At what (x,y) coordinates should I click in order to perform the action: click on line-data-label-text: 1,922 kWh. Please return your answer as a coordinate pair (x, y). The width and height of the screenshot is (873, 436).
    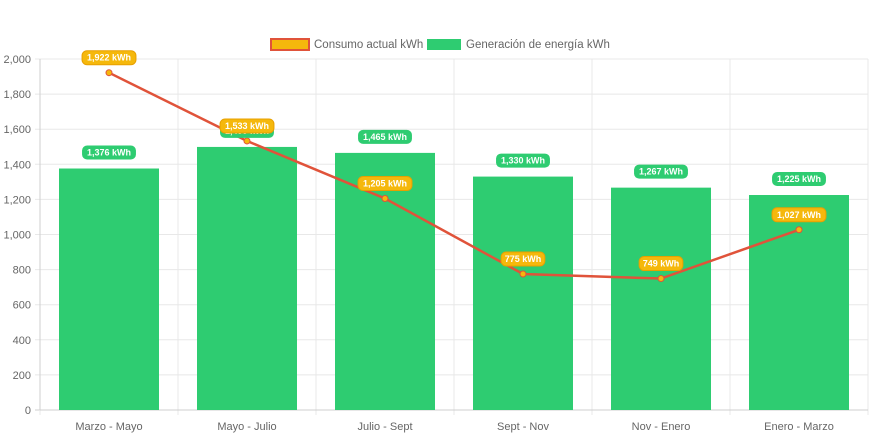
    Looking at the image, I should click on (109, 58).